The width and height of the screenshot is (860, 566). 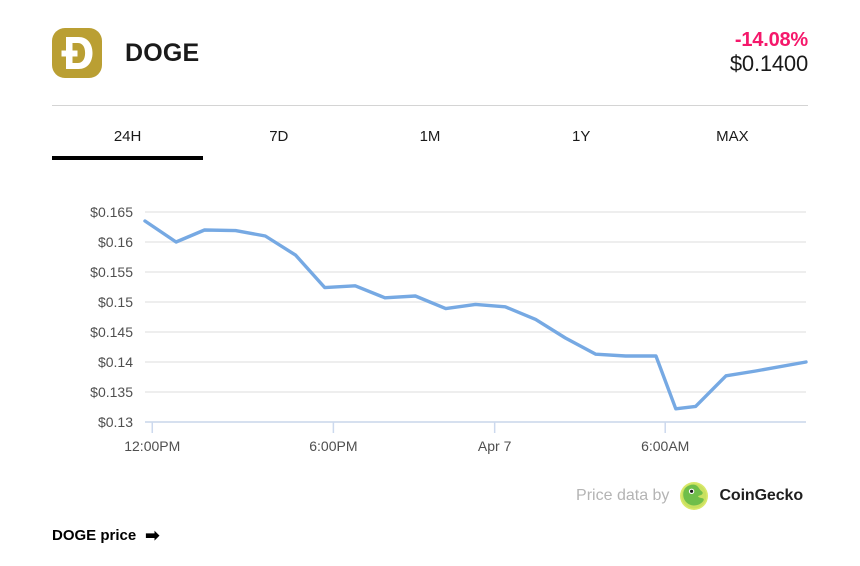 I want to click on attribution-brand: CoinGecko, so click(x=761, y=495).